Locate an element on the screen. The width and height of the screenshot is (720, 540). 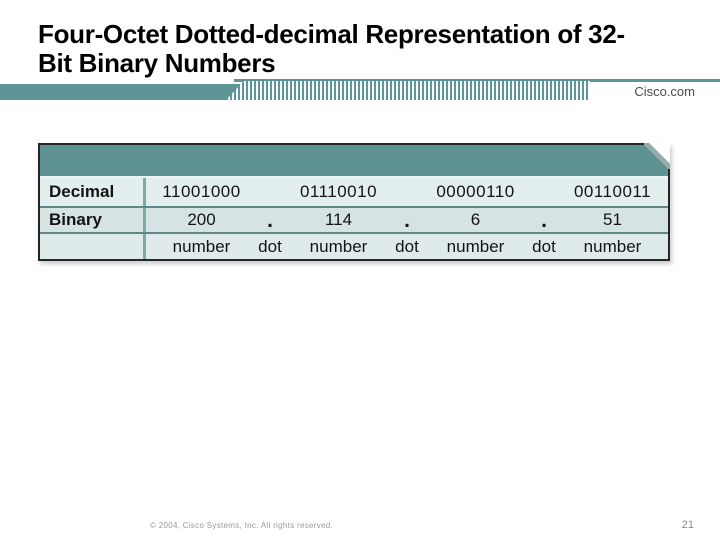
binary-octet-1: 11001000 is located at coordinates (201, 191).